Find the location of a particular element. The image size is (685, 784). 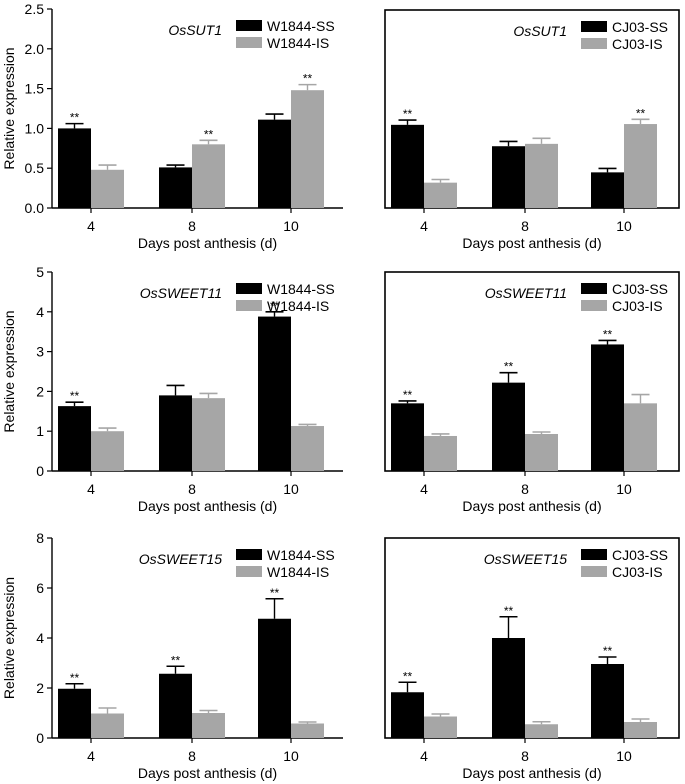

legend-swatch-W1844-SS is located at coordinates (249, 288).